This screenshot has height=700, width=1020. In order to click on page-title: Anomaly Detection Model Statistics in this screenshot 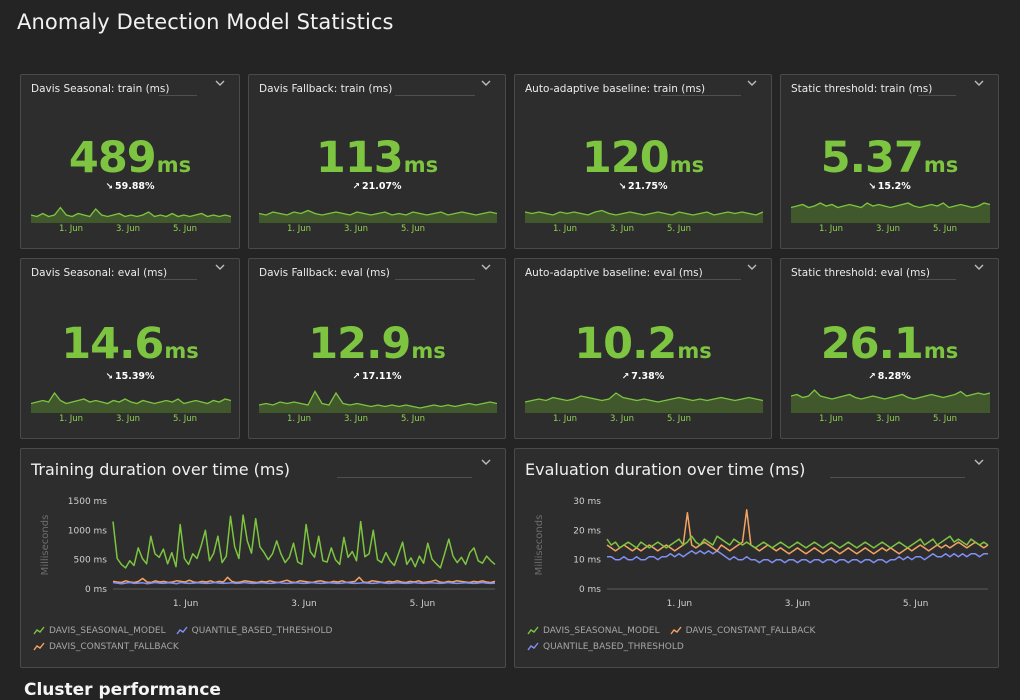, I will do `click(205, 22)`.